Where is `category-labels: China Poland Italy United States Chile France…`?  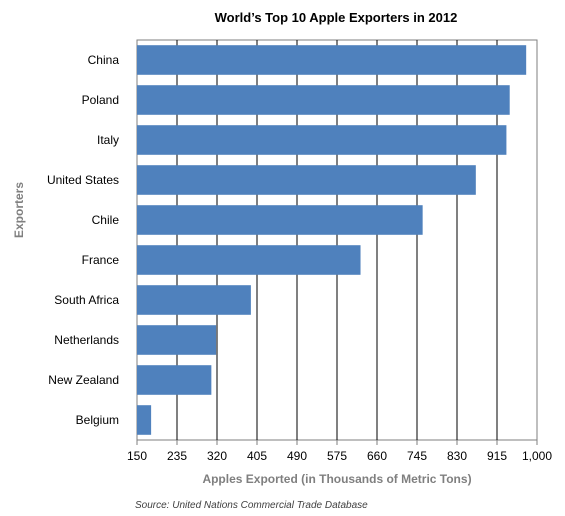 category-labels: China Poland Italy United States Chile France… is located at coordinates (83, 240).